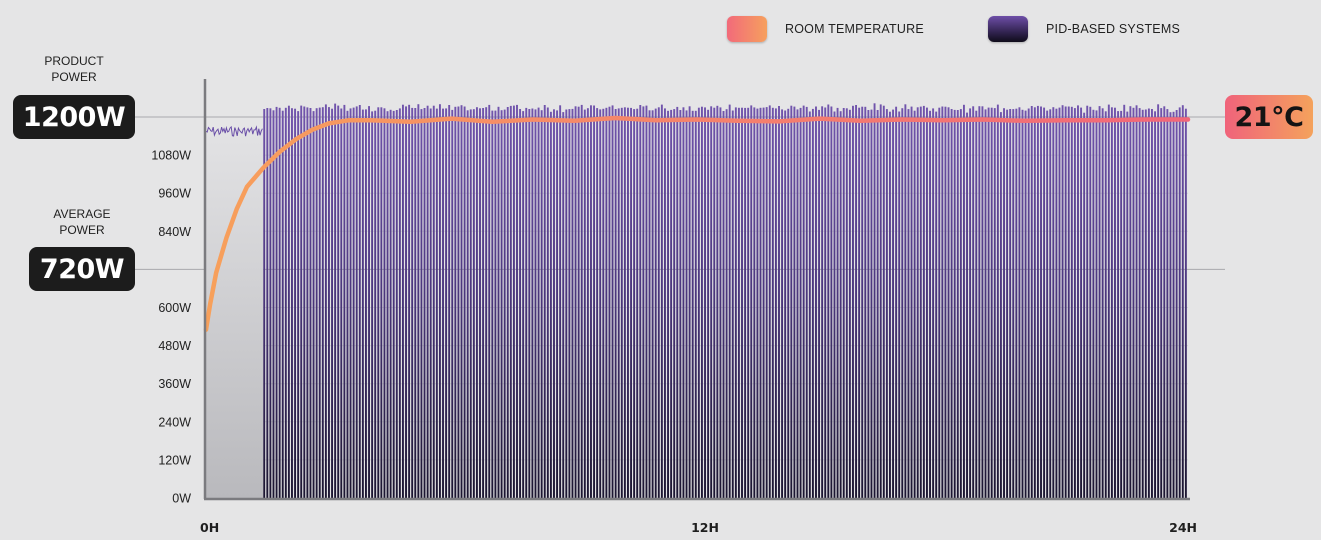 This screenshot has width=1321, height=540. I want to click on y-tick-label-5: 600W, so click(174, 308).